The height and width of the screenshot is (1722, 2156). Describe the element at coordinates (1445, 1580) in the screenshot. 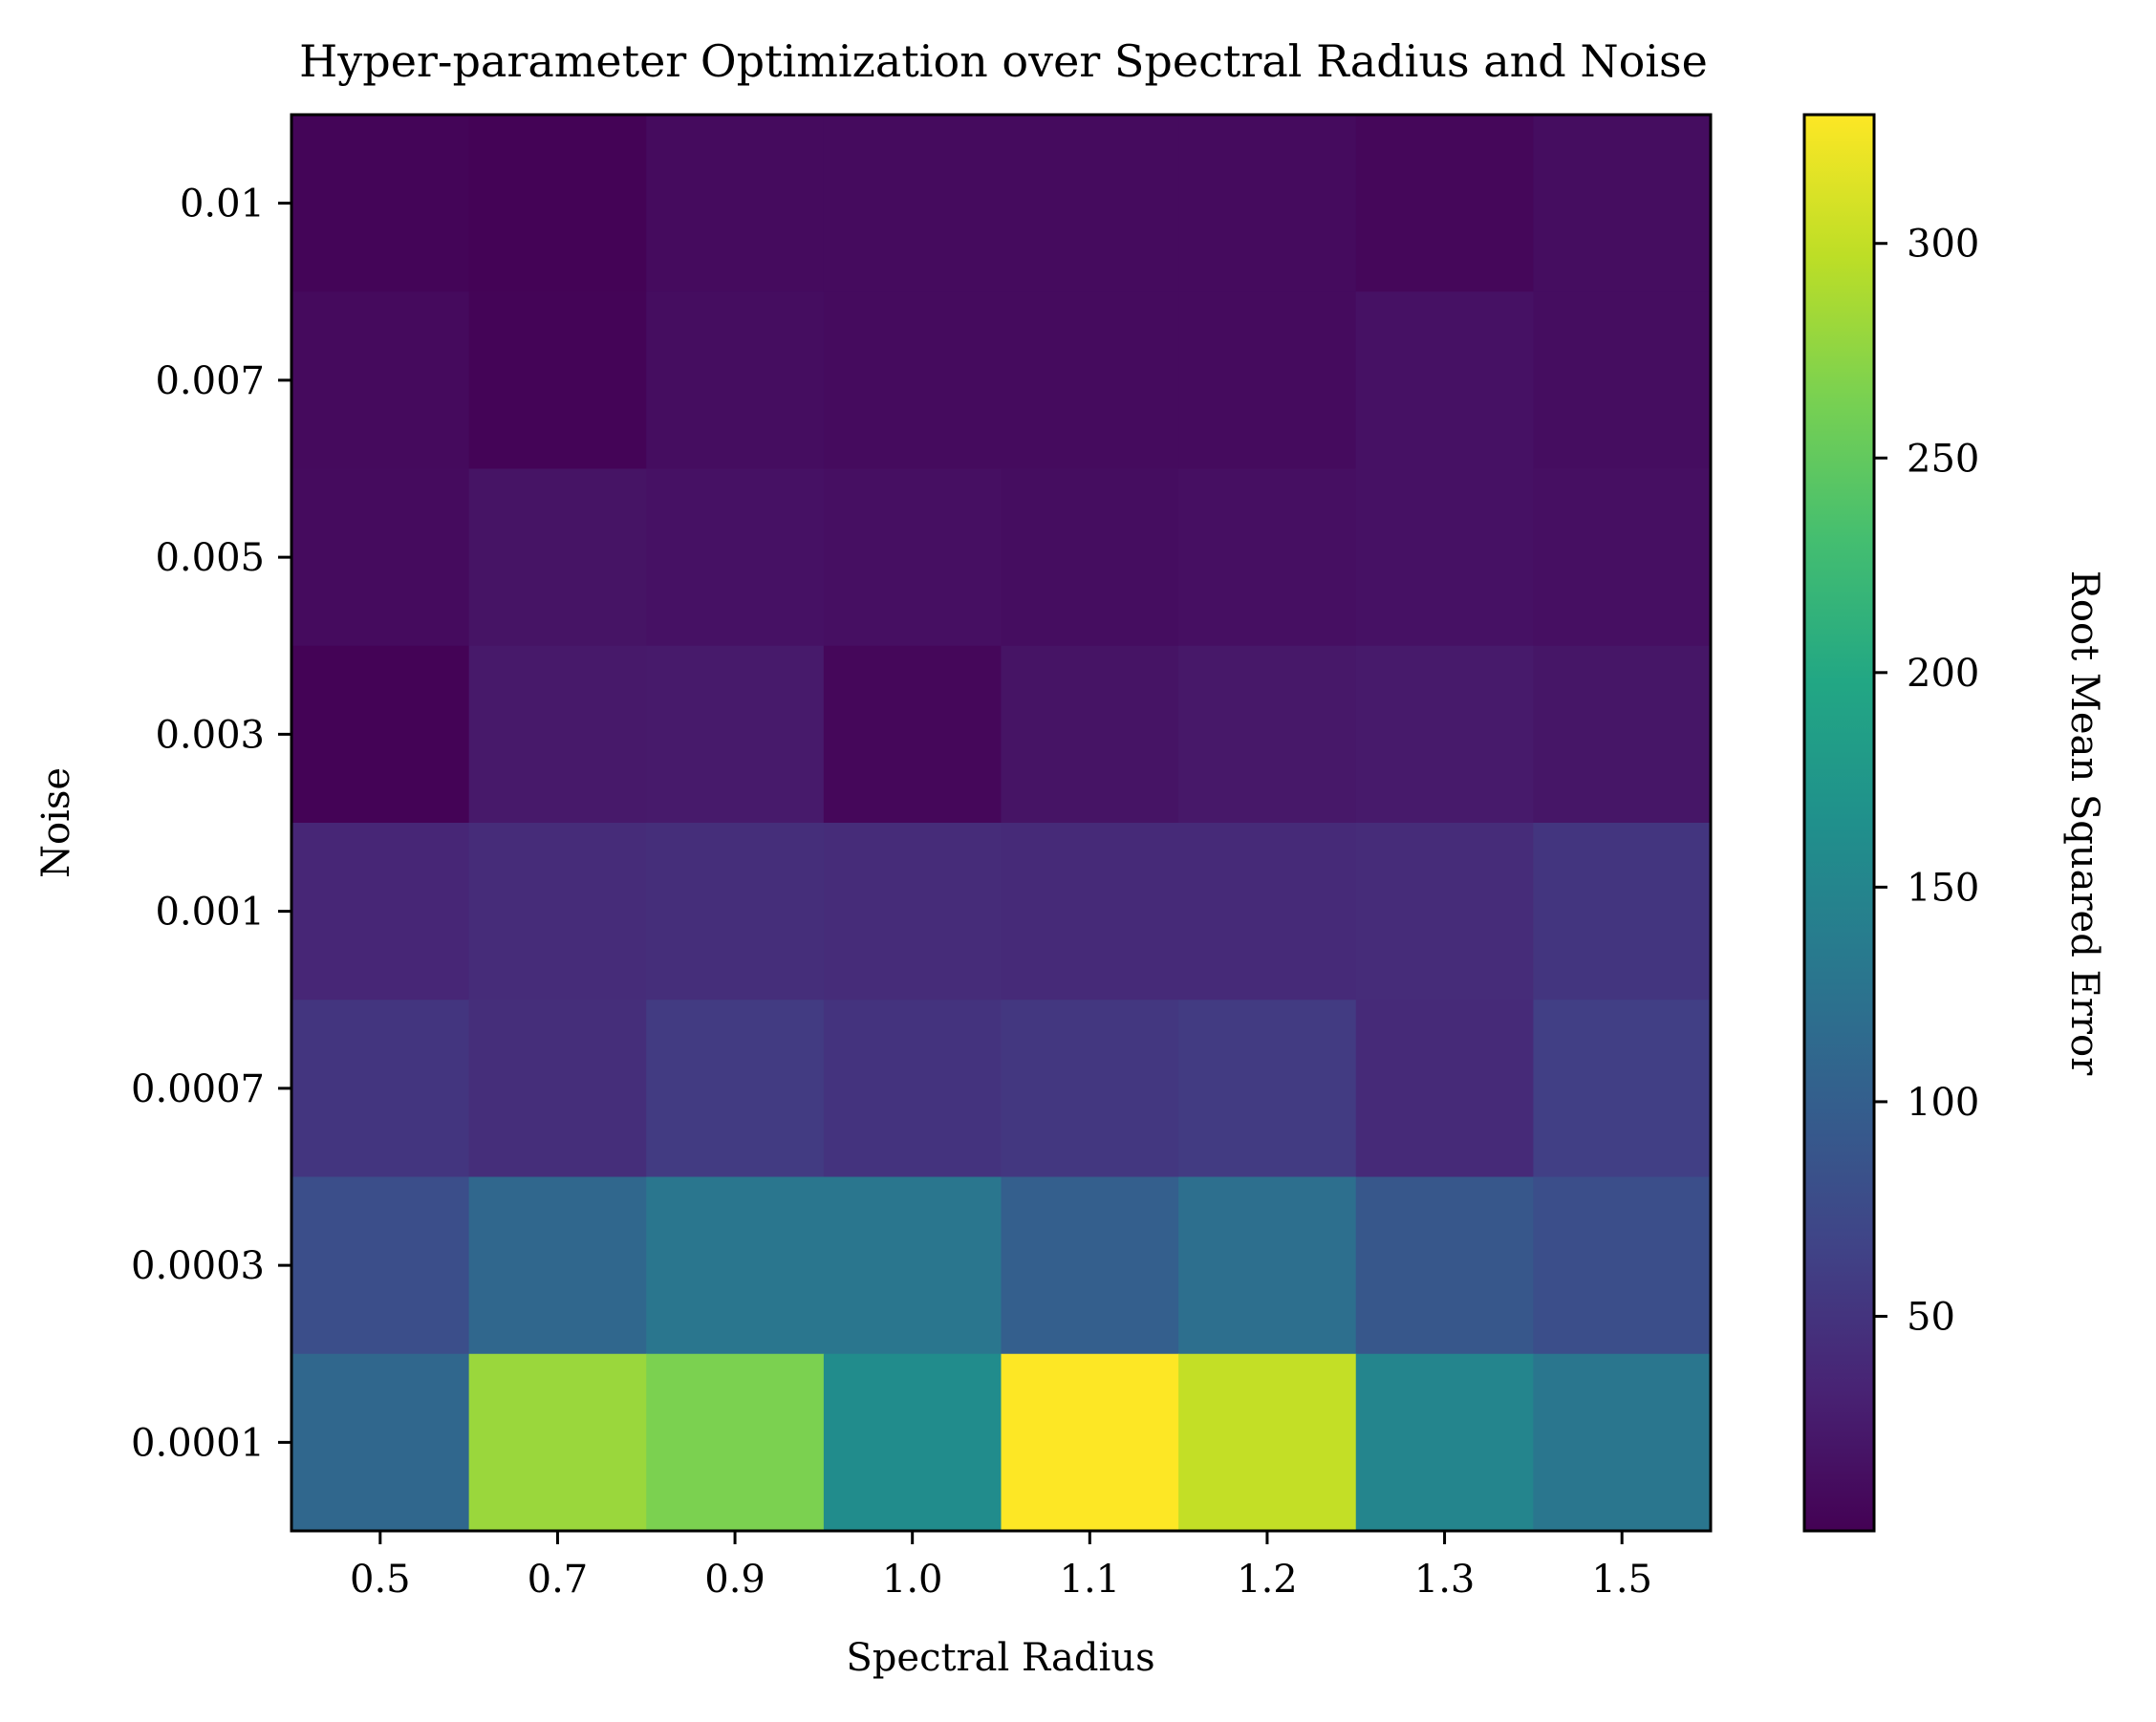

I see `x-tick-label: 1.3` at that location.